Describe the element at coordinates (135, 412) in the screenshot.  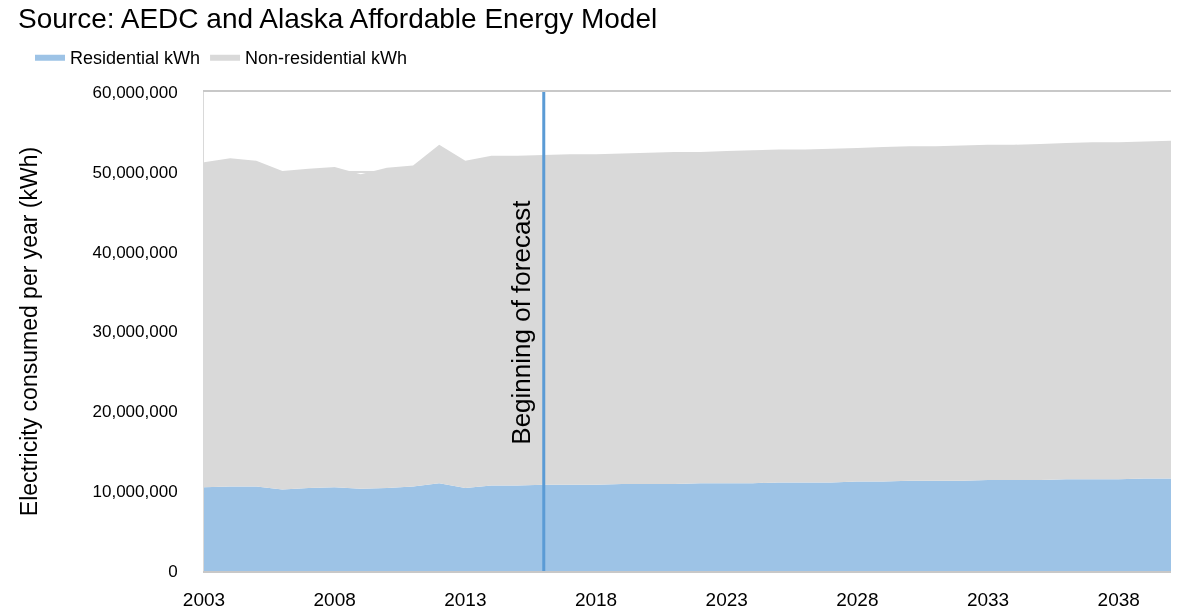
I see `y-tick-label: 20,000,000` at that location.